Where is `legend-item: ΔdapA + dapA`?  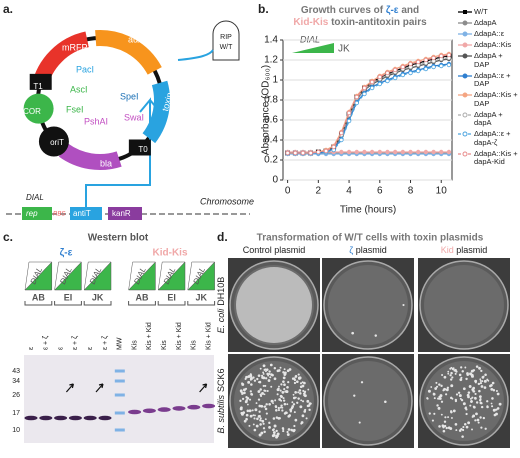
legend-item: ΔdapA + dapA is located at coordinates (489, 118).